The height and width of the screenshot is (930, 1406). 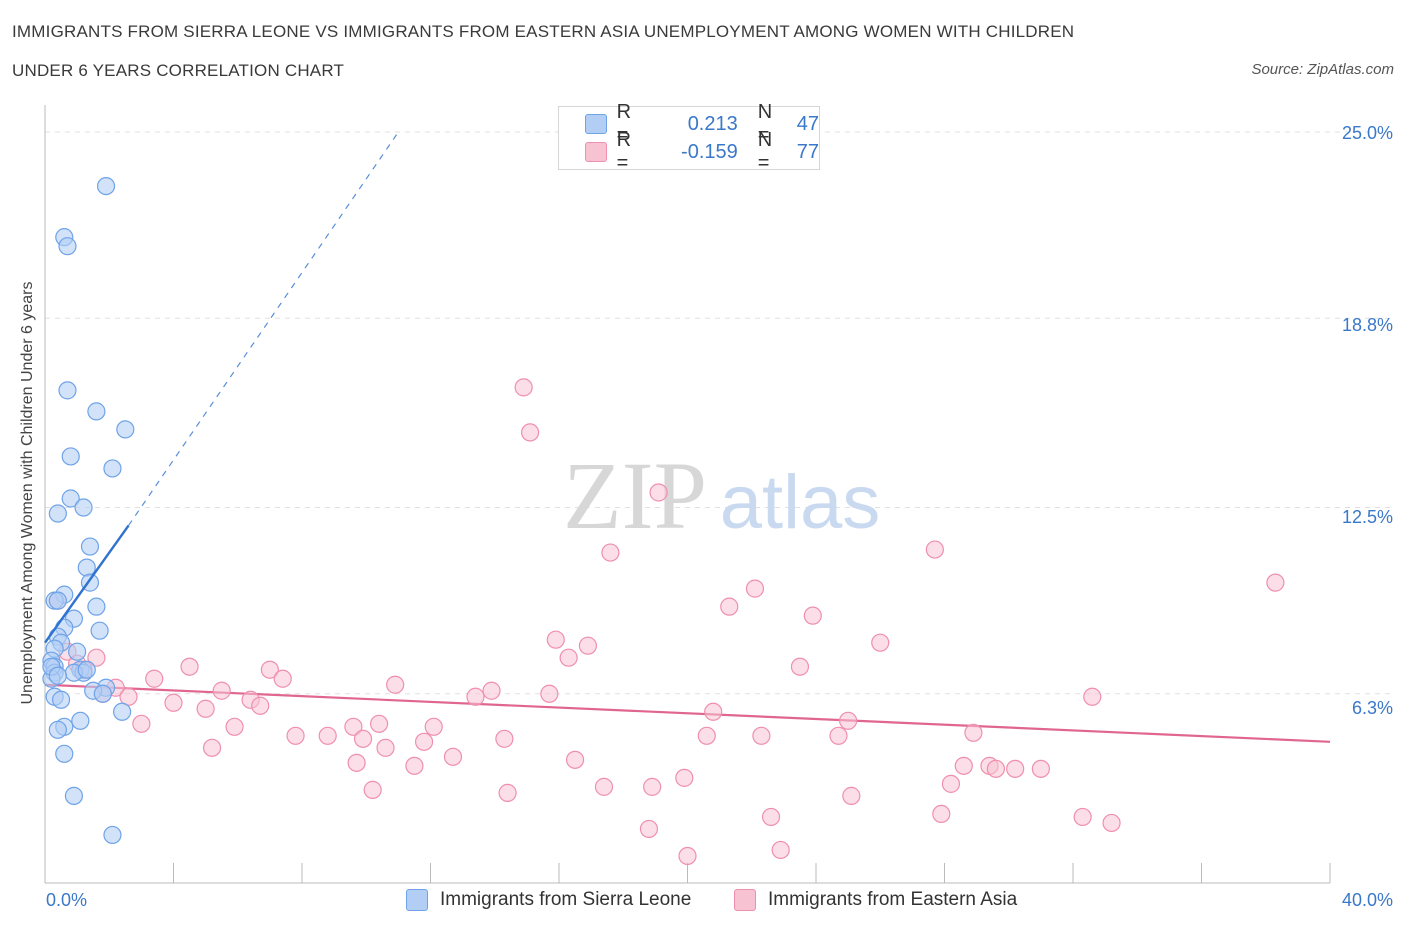 What do you see at coordinates (808, 123) in the screenshot?
I see `n-value: 47` at bounding box center [808, 123].